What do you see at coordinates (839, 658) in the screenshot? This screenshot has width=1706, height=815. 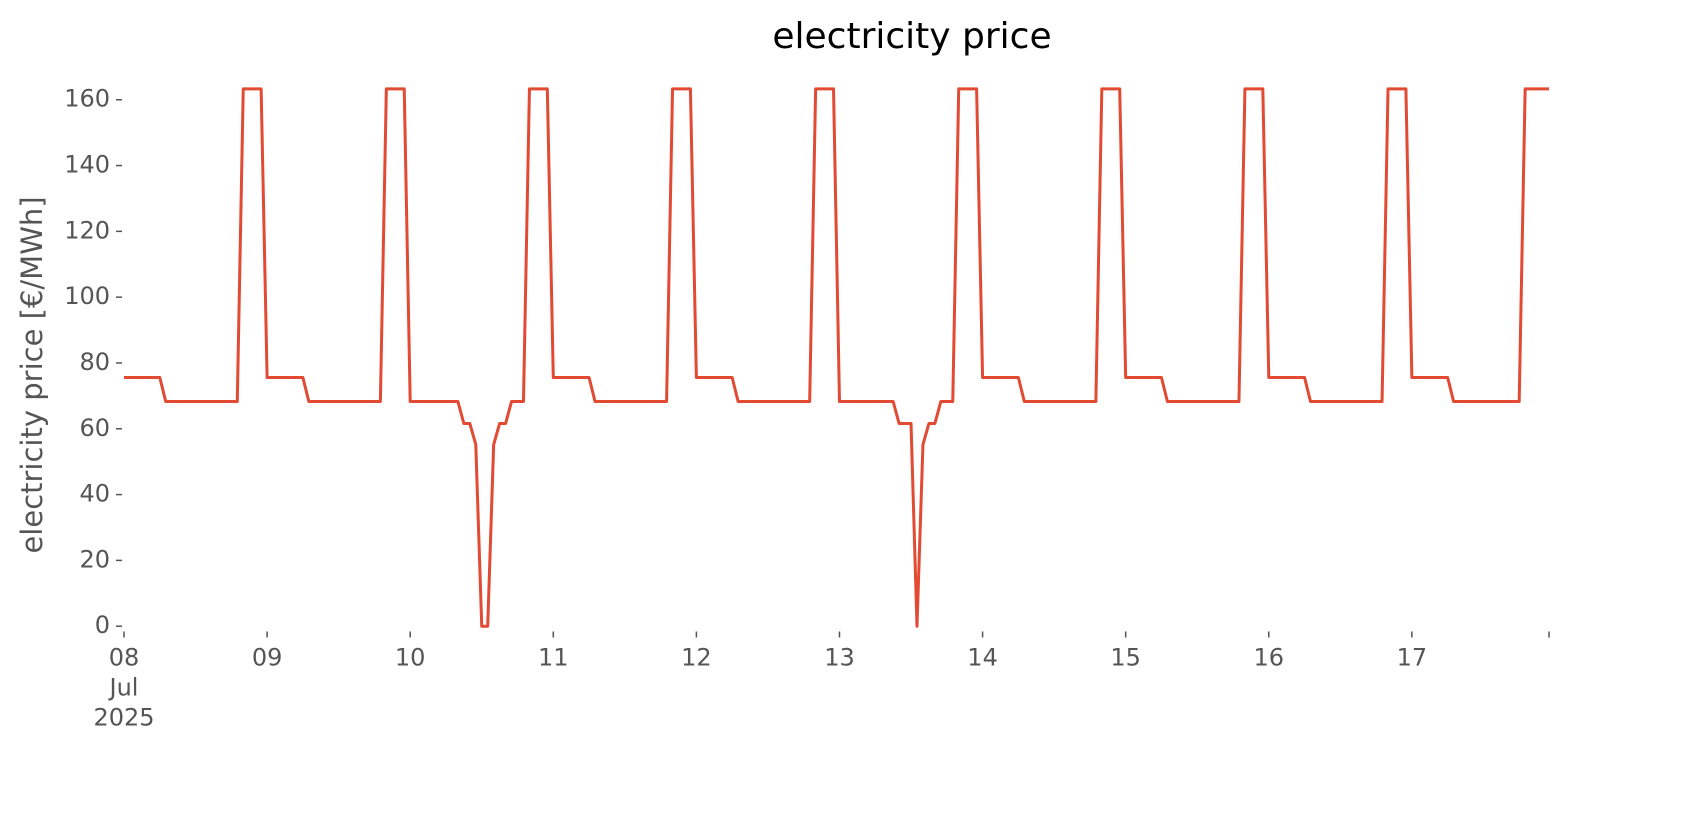 I see `x-tick-label: 13` at bounding box center [839, 658].